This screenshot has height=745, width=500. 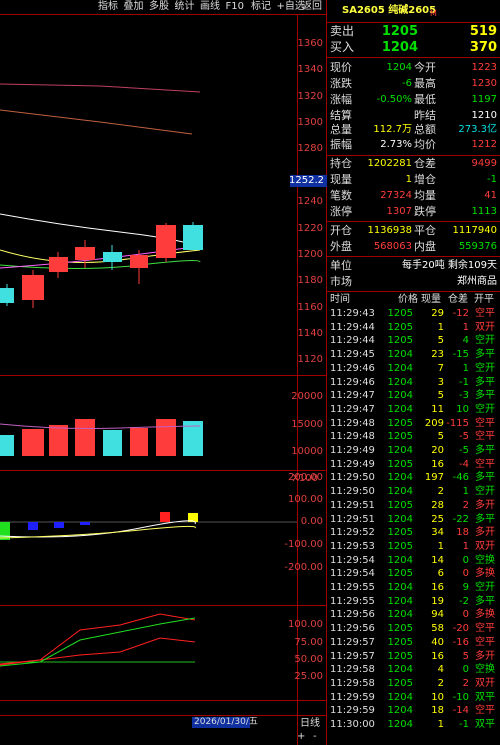 I want to click on quote-value: 1197, so click(x=484, y=99).